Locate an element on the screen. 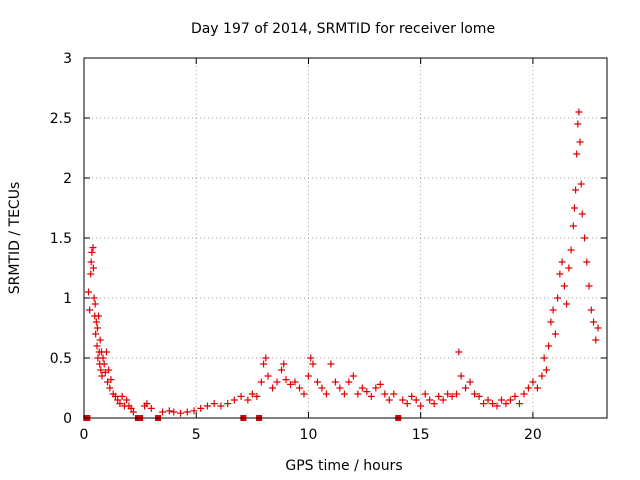 The image size is (640, 480). x-tick-label: 20 is located at coordinates (533, 435).